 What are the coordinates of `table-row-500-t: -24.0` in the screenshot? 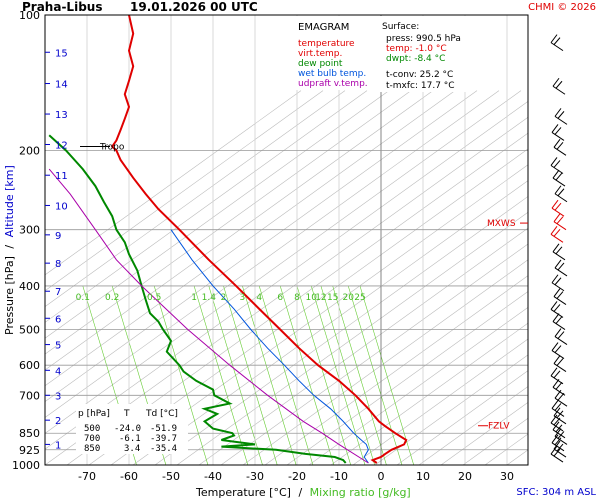 It's located at (127, 429).